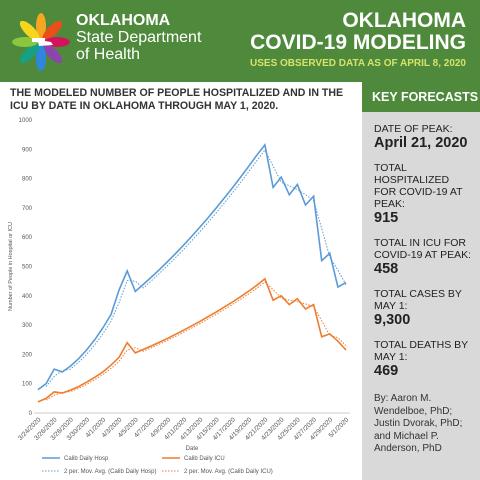 The height and width of the screenshot is (480, 480). Describe the element at coordinates (386, 371) in the screenshot. I see `forecast-value: 469` at that location.